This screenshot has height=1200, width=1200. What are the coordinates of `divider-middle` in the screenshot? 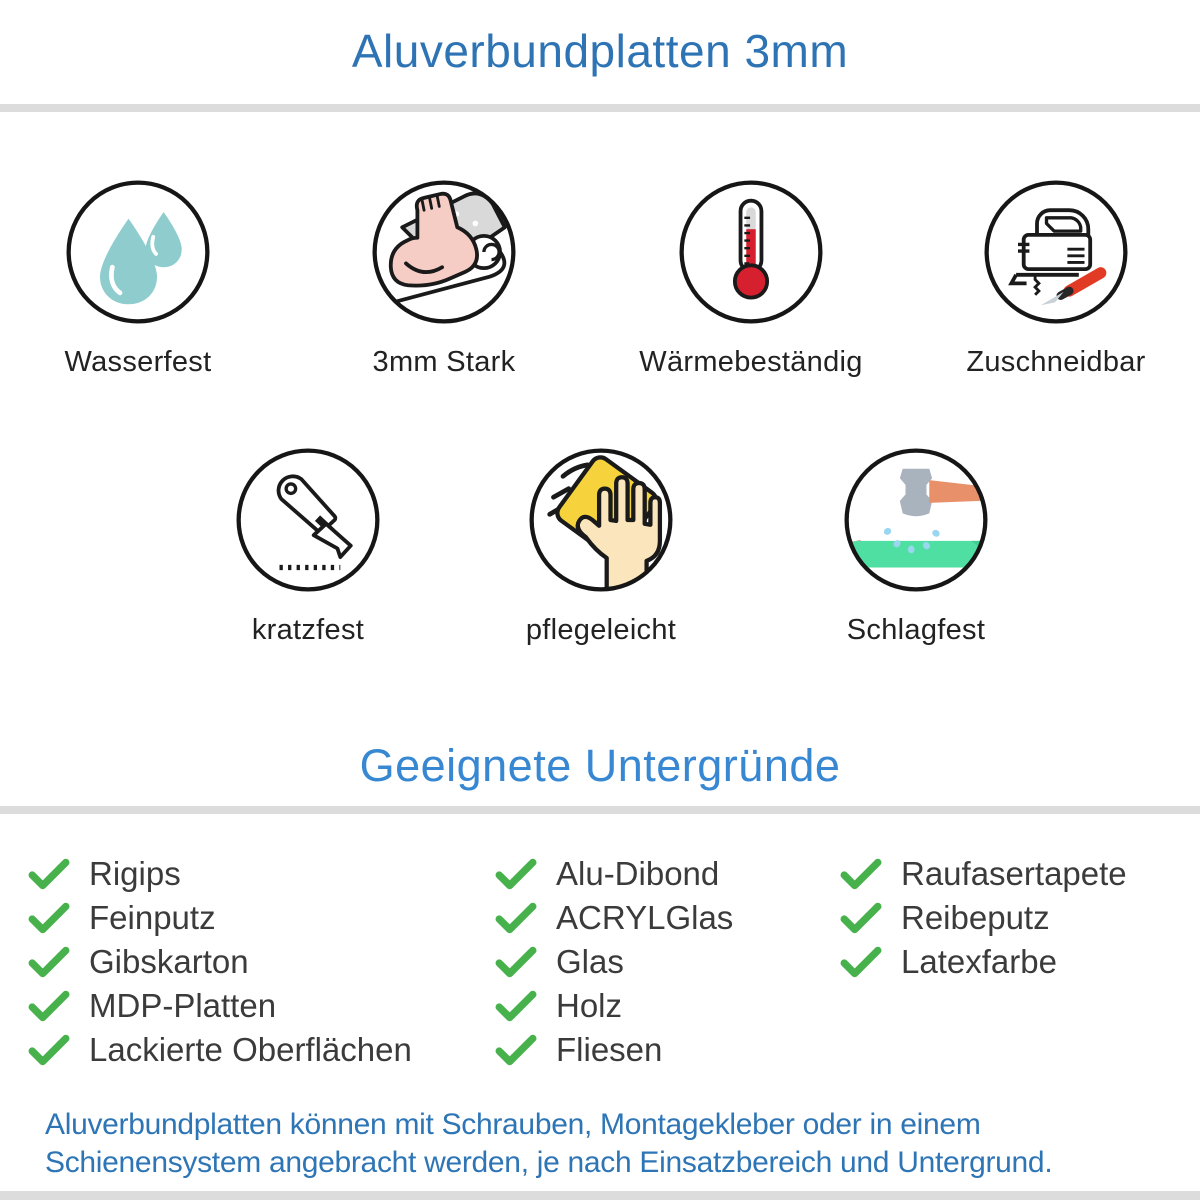 It's located at (600, 810).